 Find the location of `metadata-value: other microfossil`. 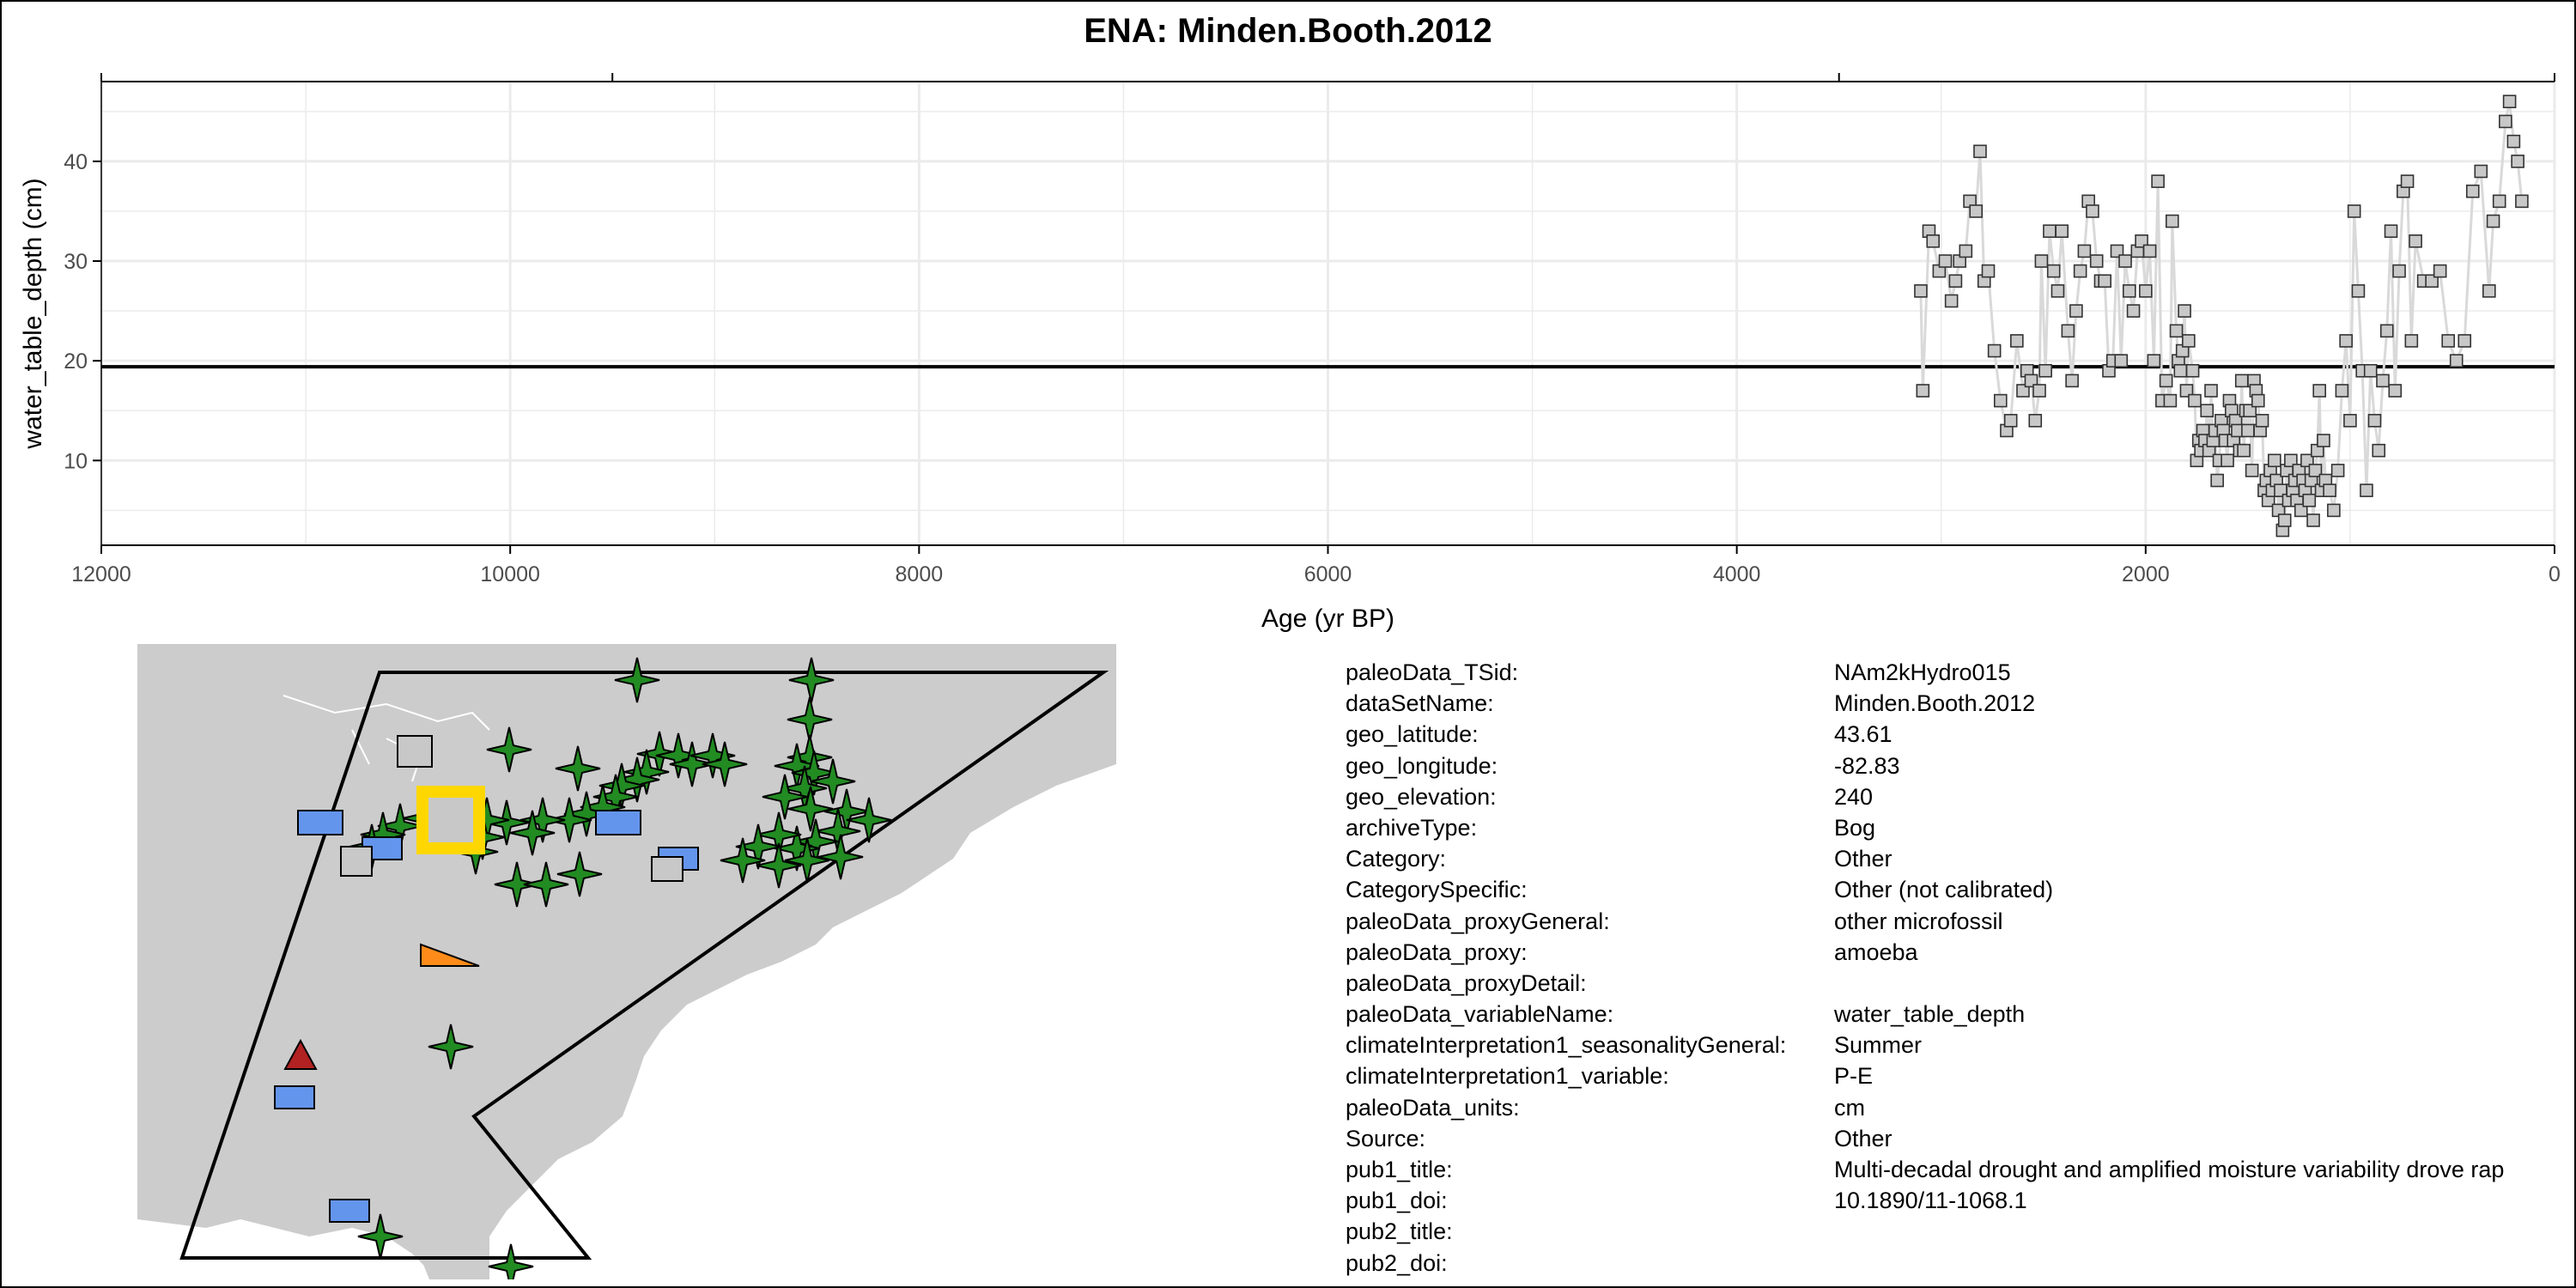

metadata-value: other microfossil is located at coordinates (1918, 921).